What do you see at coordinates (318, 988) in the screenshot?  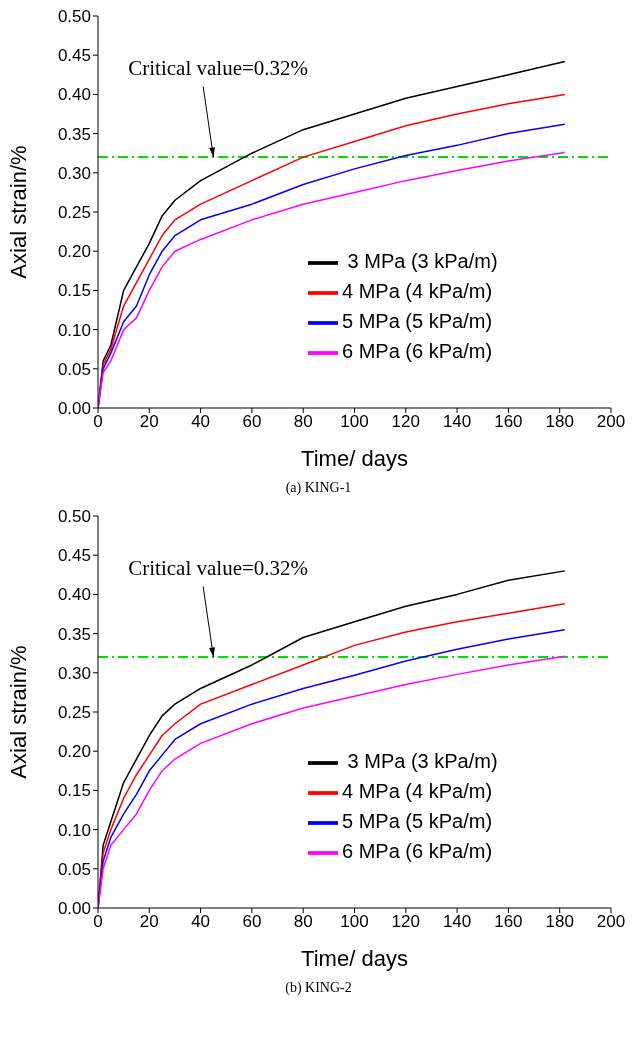 I see `text: (b) KING-2` at bounding box center [318, 988].